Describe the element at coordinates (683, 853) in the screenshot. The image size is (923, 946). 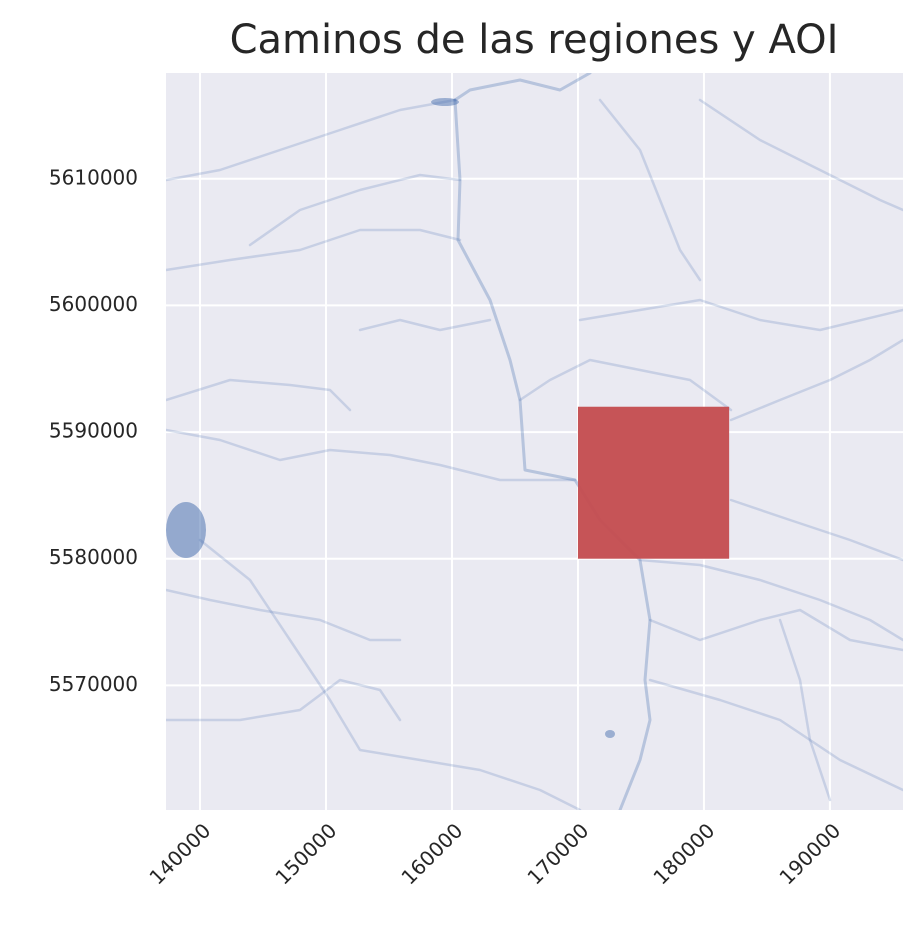
I see `x-tick-label: 180000` at that location.